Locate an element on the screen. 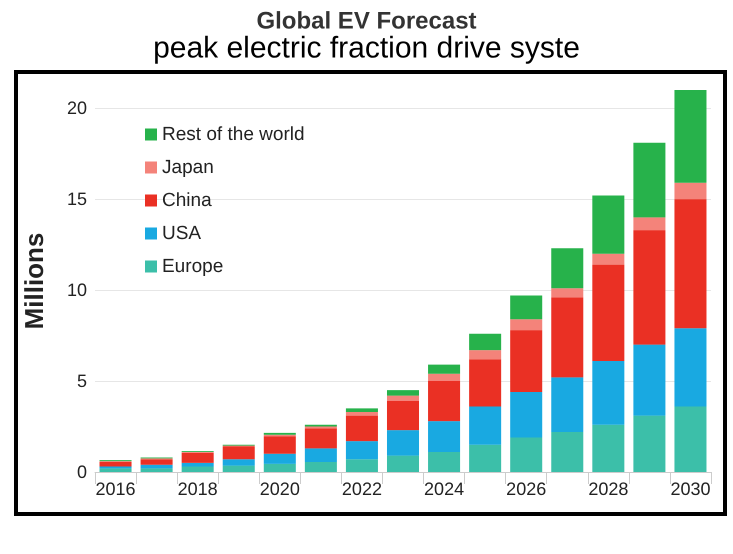 The image size is (733, 554). legend-label: China is located at coordinates (187, 200).